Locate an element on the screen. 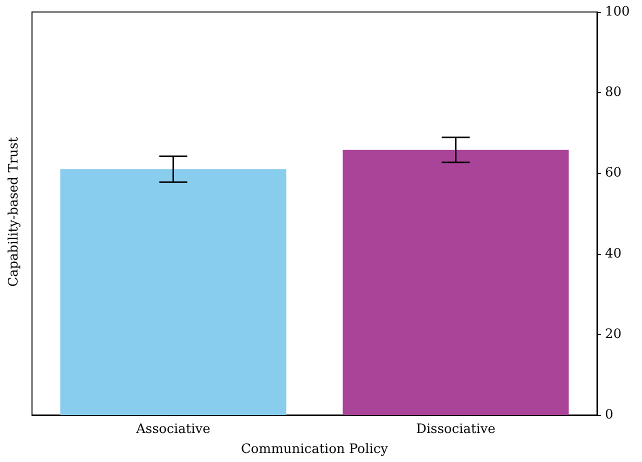 The height and width of the screenshot is (462, 642). y-tick-label: 0 is located at coordinates (609, 415).